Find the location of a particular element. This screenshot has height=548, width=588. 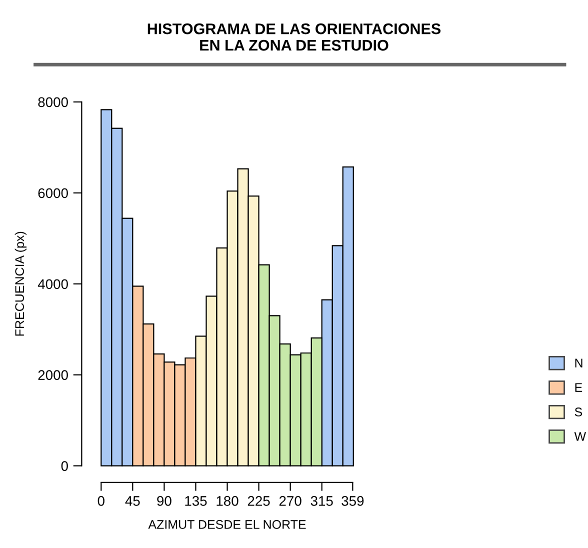

y-tick-label: 0 is located at coordinates (64, 466).